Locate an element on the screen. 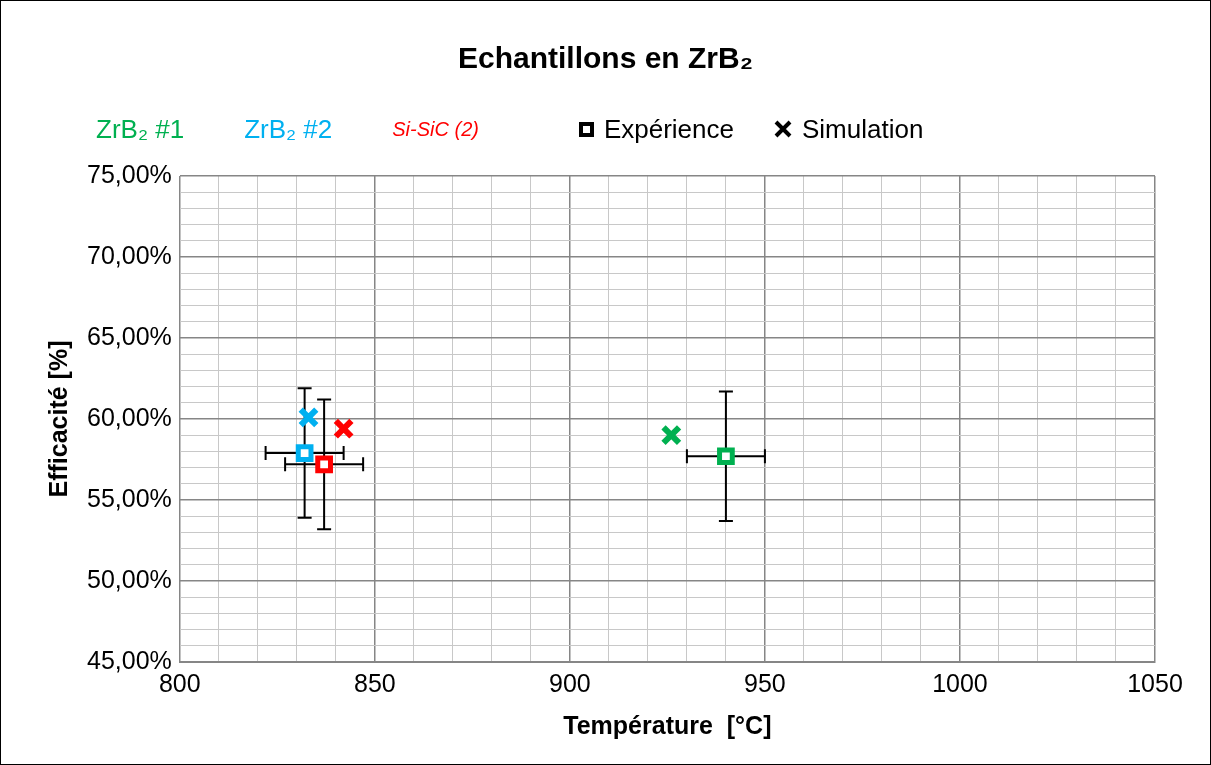  x-tick-label: 900 is located at coordinates (570, 682).